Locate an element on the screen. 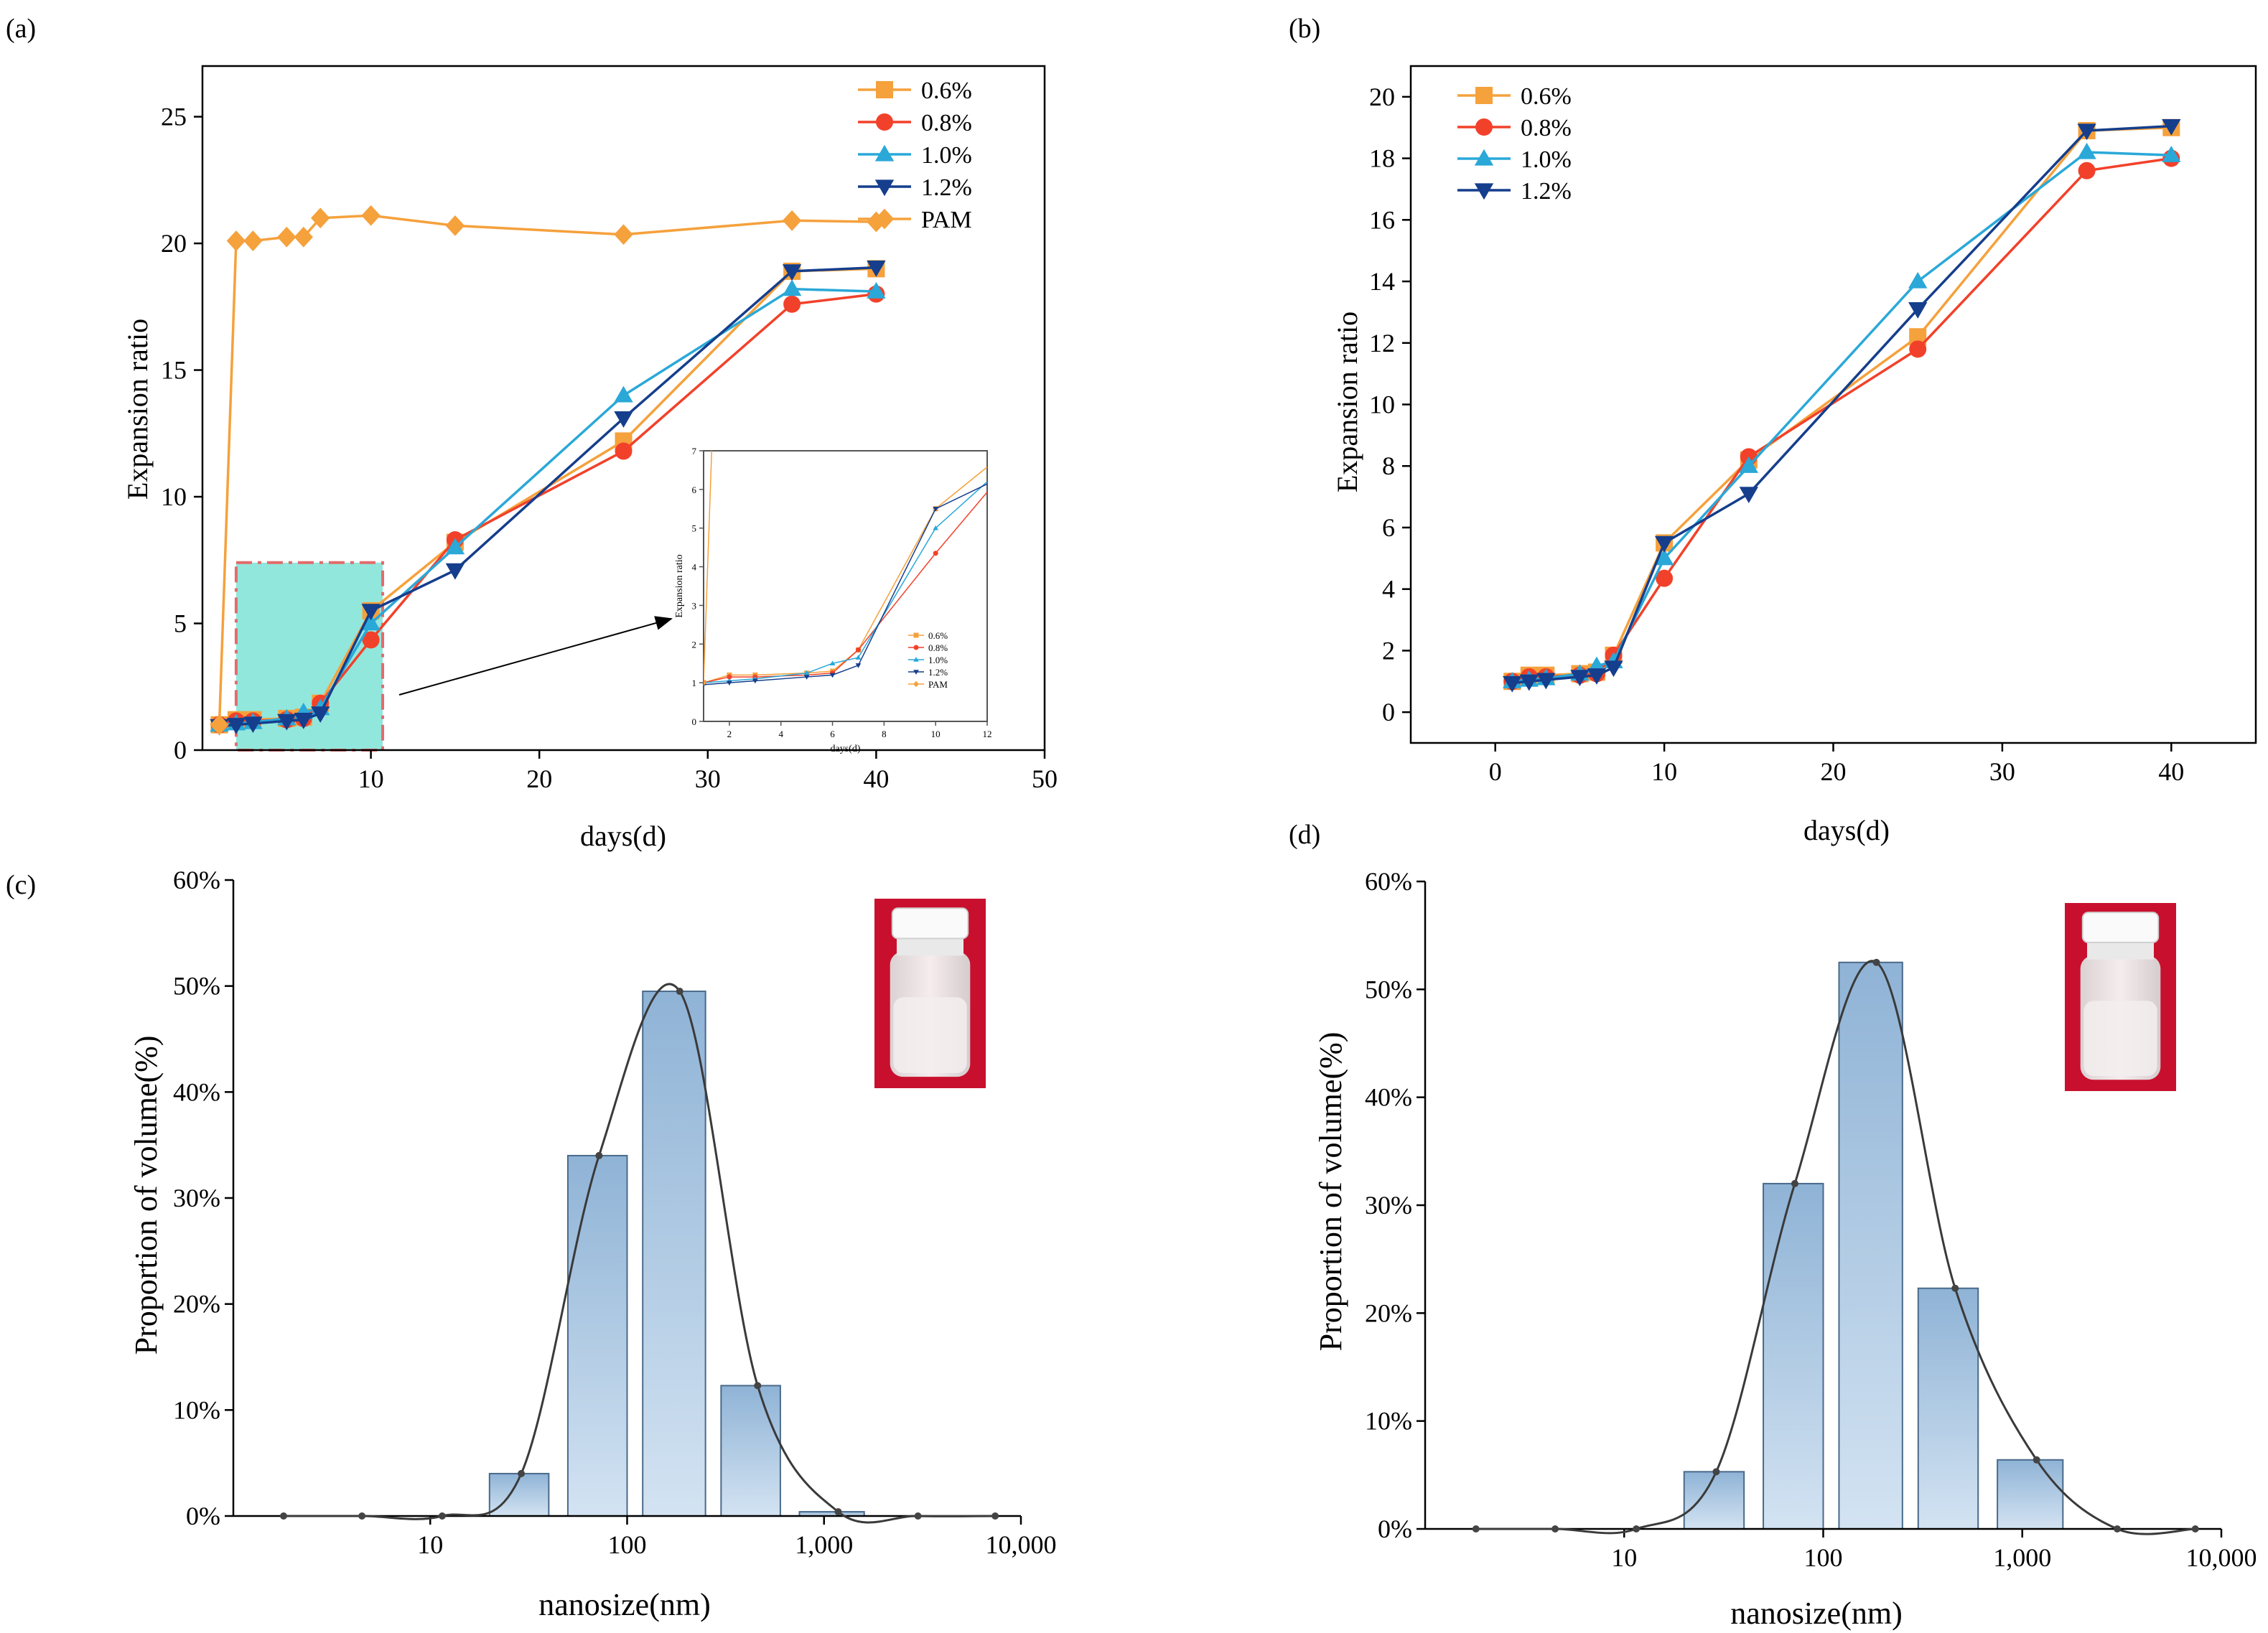 This screenshot has width=2268, height=1633. legend-entry: 1.0% is located at coordinates (1514, 159).